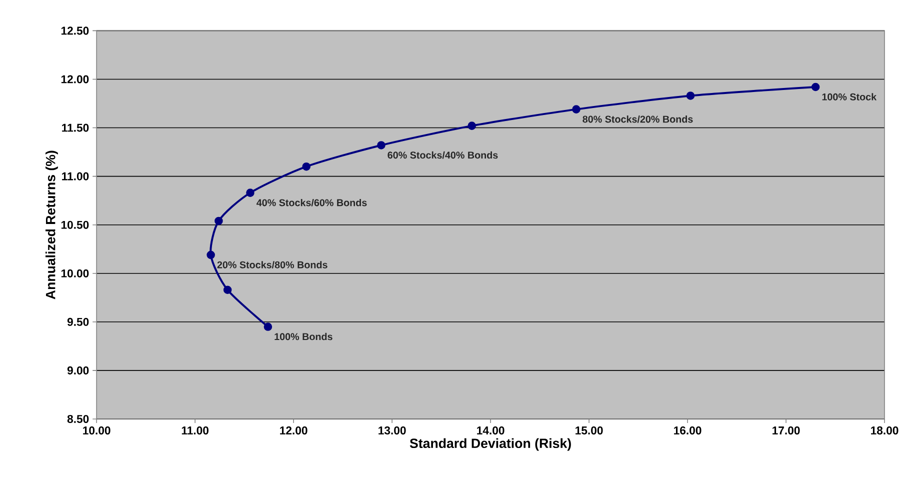  I want to click on y-tick-label: 11.00, so click(75, 176).